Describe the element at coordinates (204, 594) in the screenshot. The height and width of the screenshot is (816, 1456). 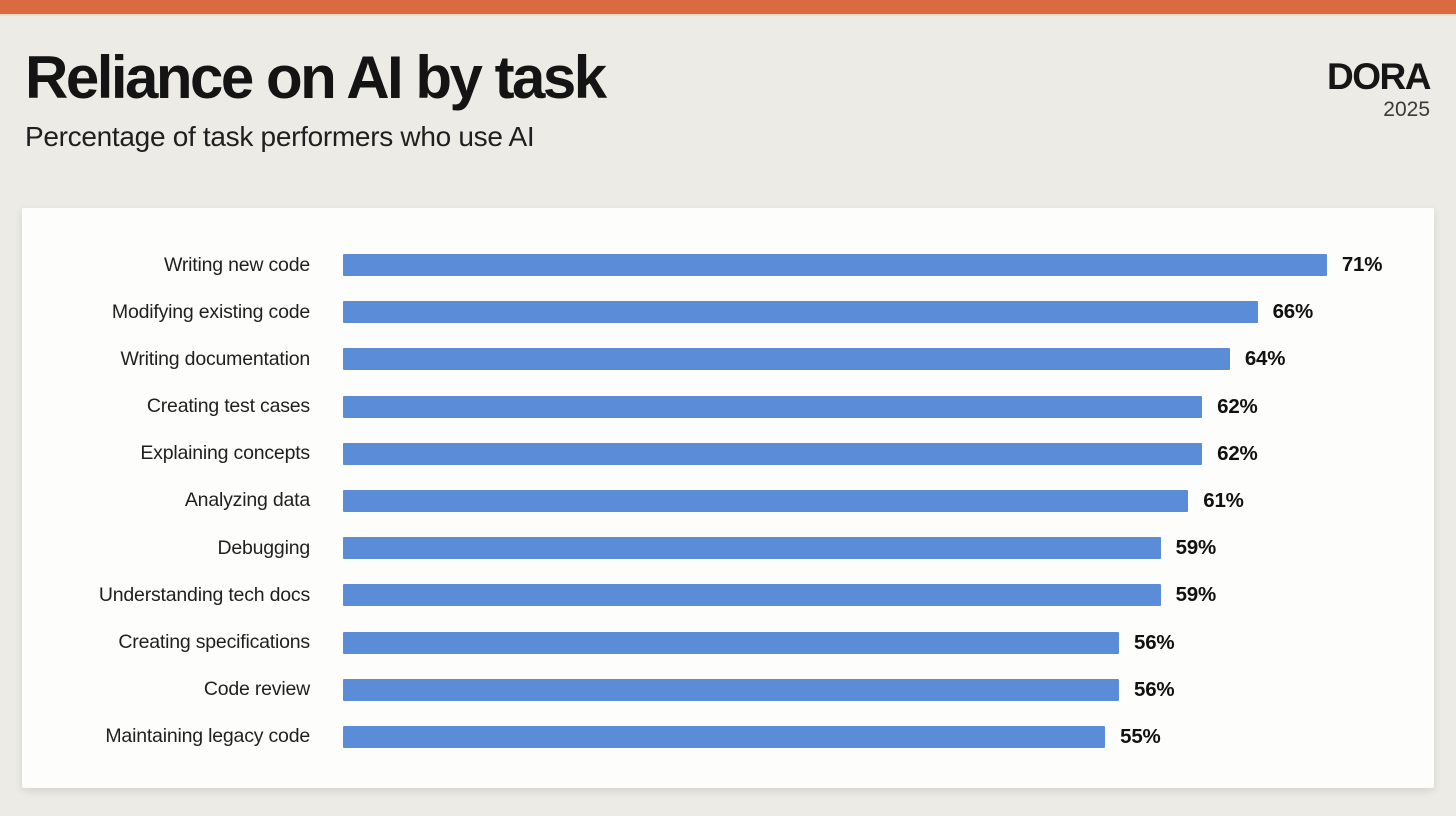
I see `bar-category-label: Understanding tech docs` at that location.